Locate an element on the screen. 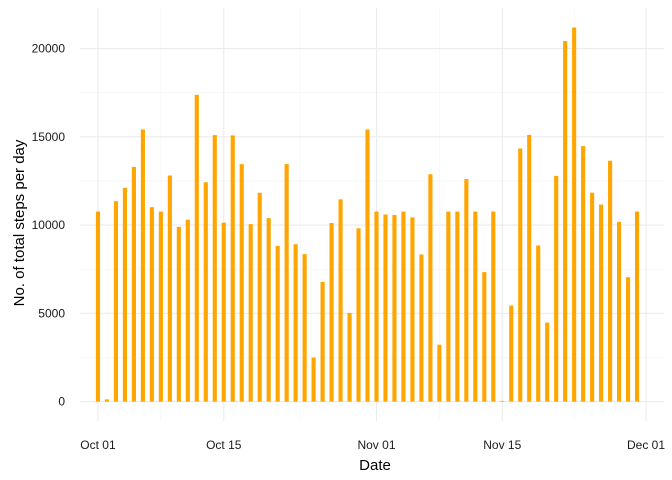 Image resolution: width=672 pixels, height=480 pixels. y-tick-label: 10000 is located at coordinates (49, 225).